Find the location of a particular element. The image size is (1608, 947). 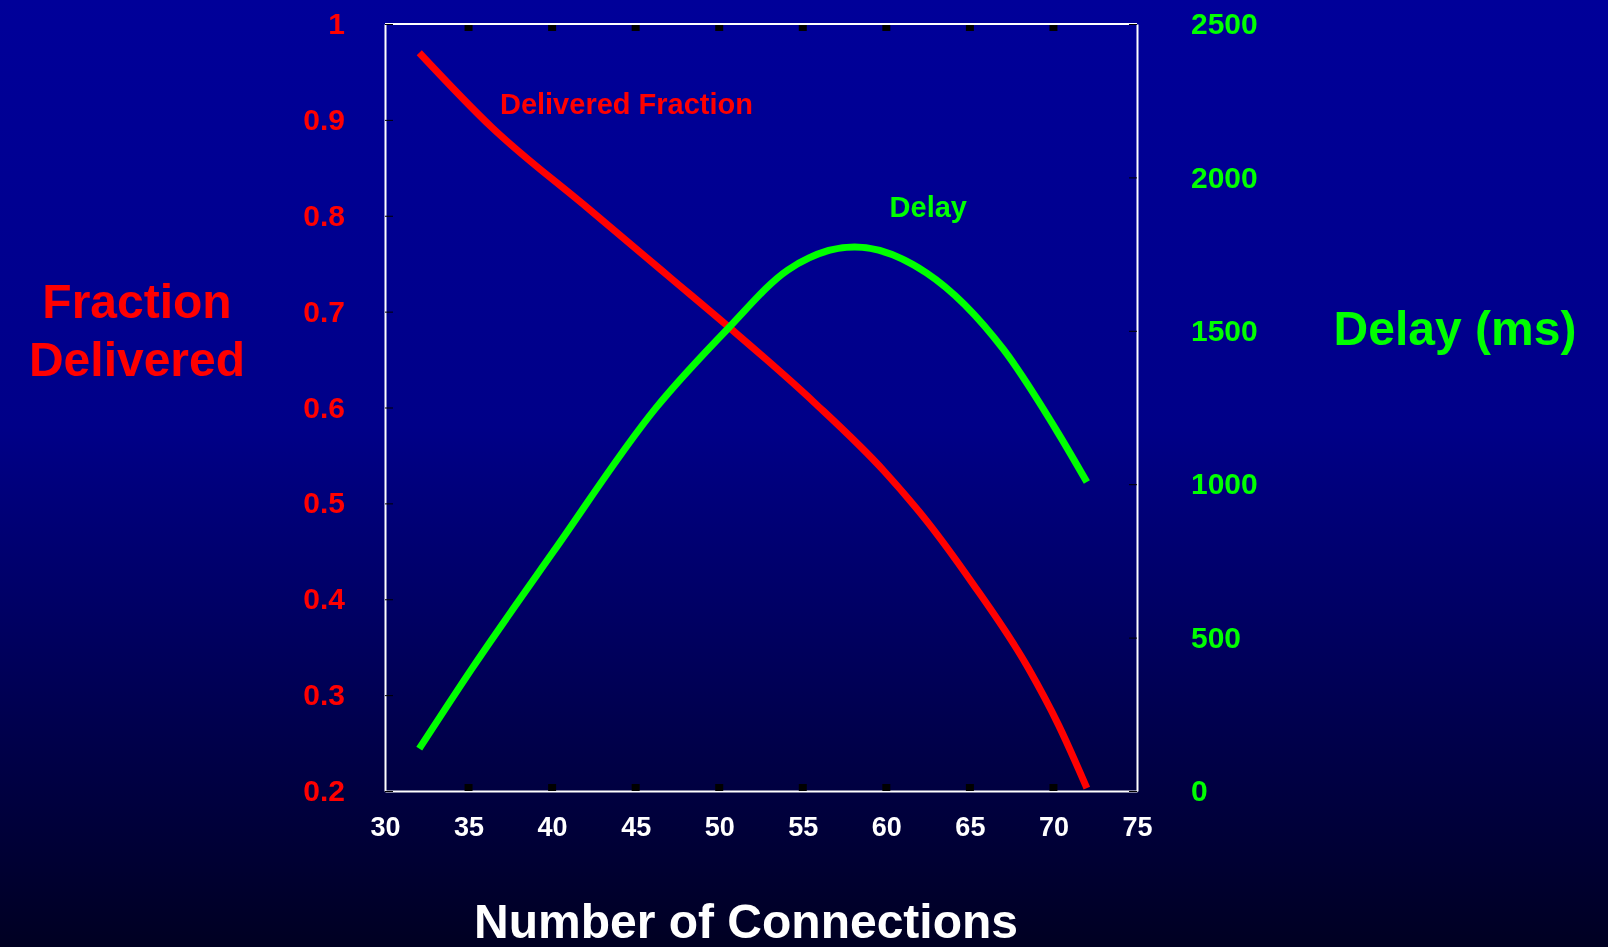

series-label: Delay is located at coordinates (928, 207).